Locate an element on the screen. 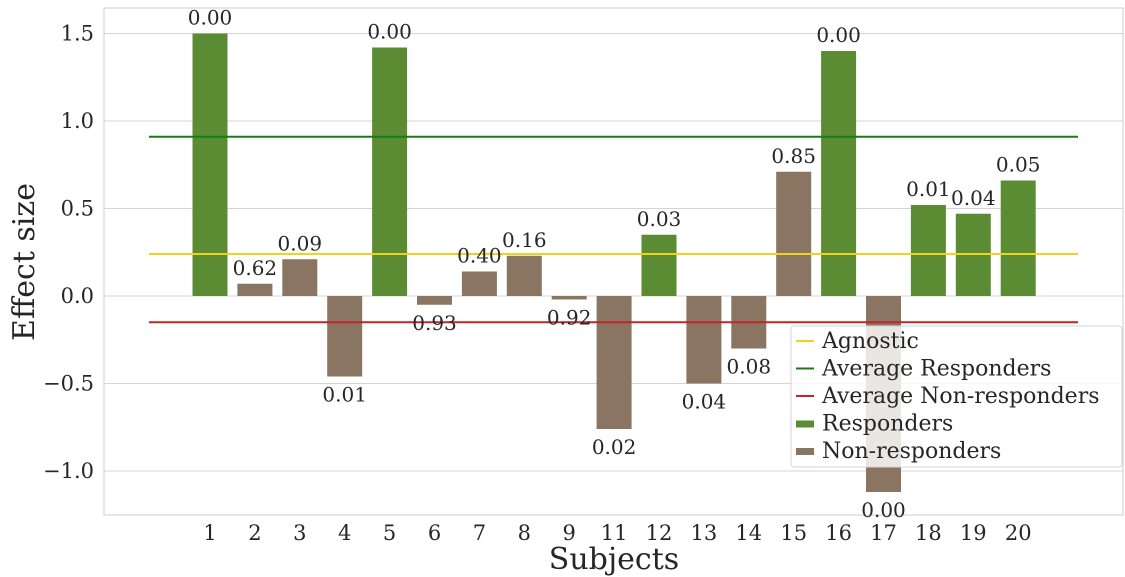 Image resolution: width=1125 pixels, height=577 pixels. legend-label: Average Responders is located at coordinates (936, 369).